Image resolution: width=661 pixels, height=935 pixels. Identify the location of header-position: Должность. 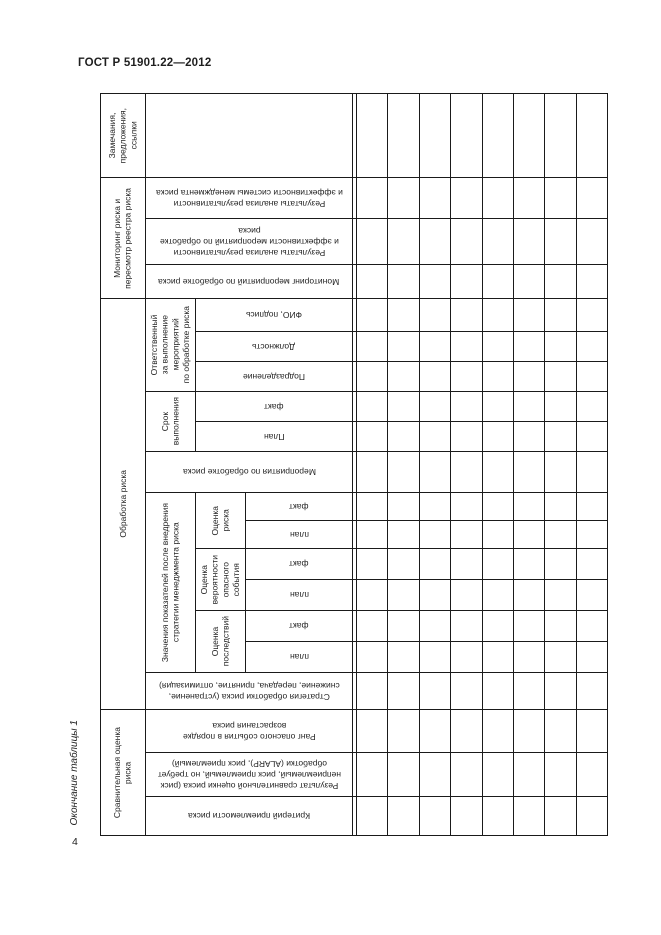
(274, 347).